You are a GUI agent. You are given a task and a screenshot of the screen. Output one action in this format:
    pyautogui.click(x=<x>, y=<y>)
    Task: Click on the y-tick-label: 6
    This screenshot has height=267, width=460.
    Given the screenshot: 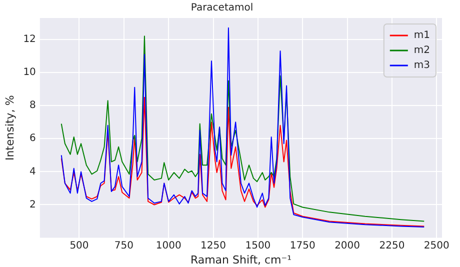 What is the action you would take?
    pyautogui.click(x=33, y=138)
    